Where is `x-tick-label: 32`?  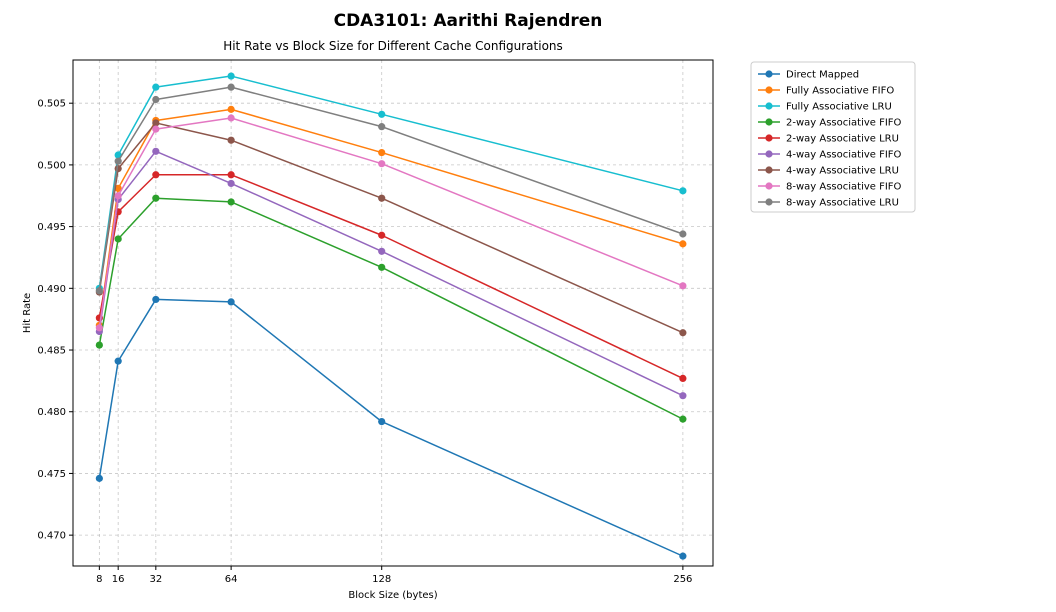 x-tick-label: 32 is located at coordinates (155, 579).